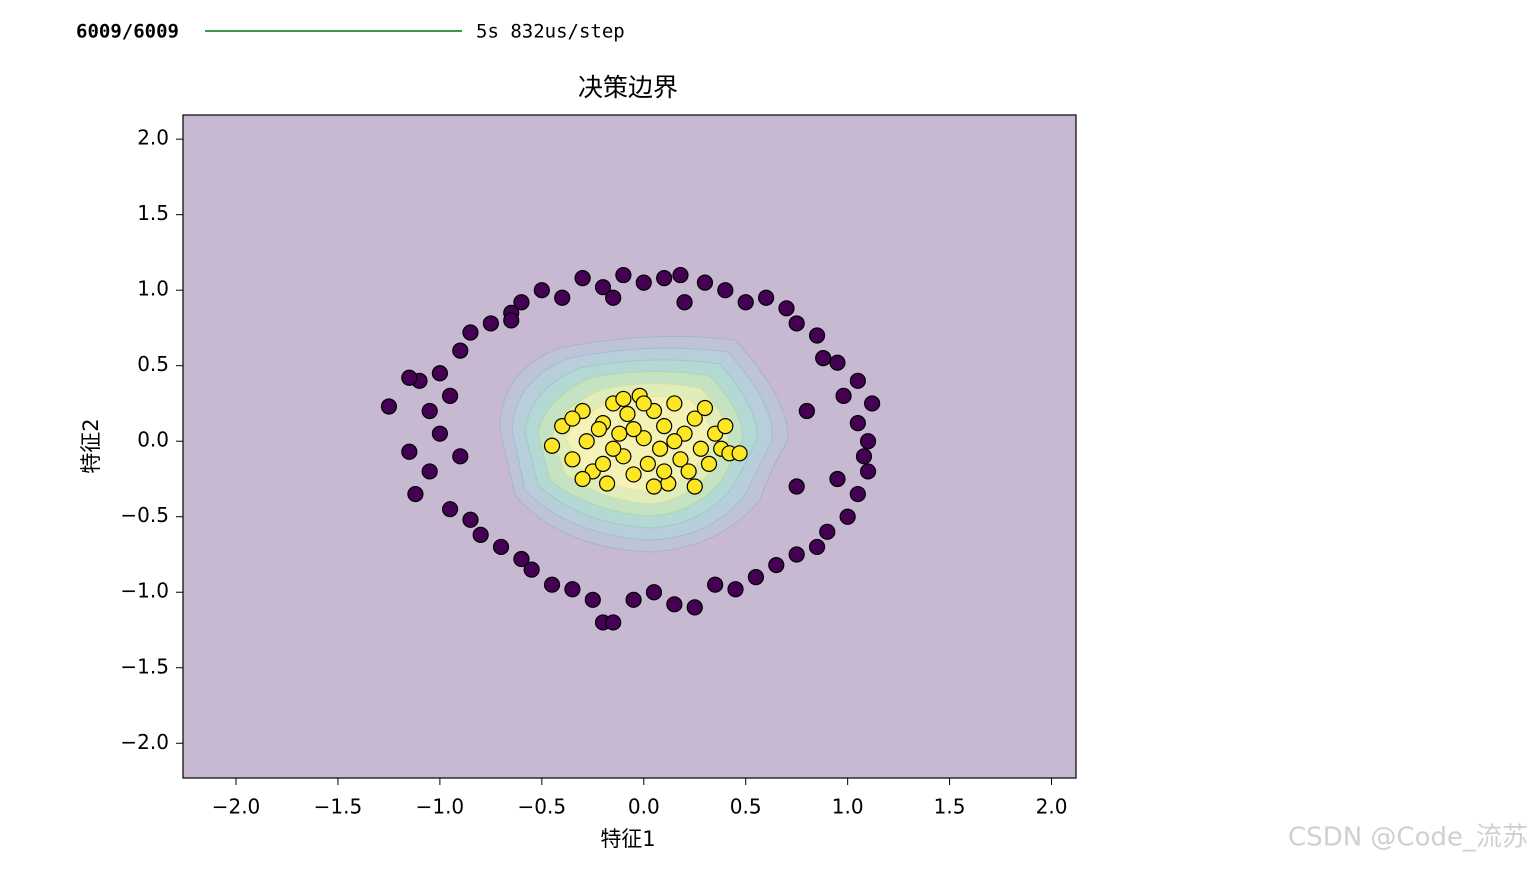 The width and height of the screenshot is (1534, 870). I want to click on x-axis-label: 特征1, so click(627, 839).